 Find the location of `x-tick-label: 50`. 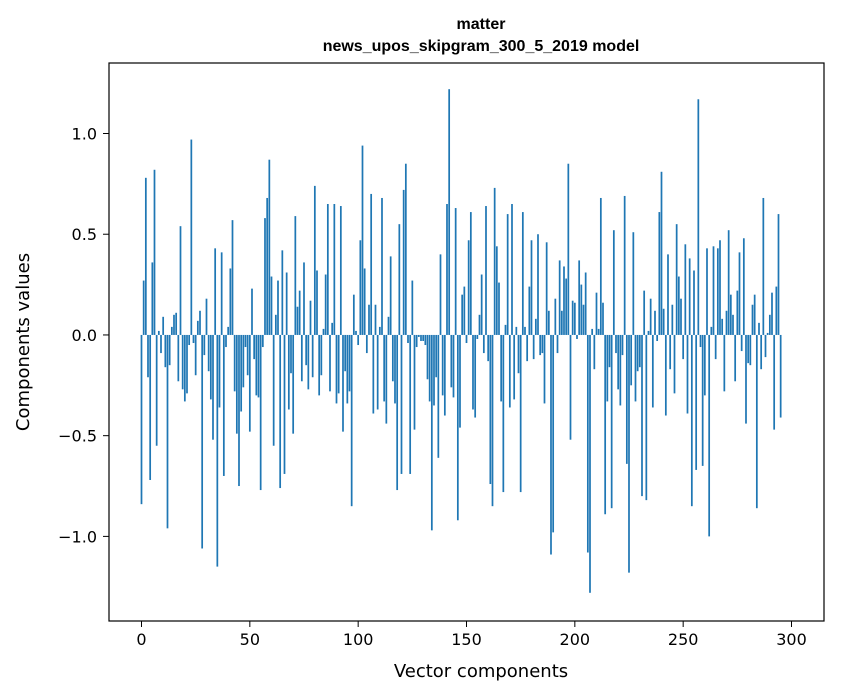

x-tick-label: 50 is located at coordinates (250, 639).